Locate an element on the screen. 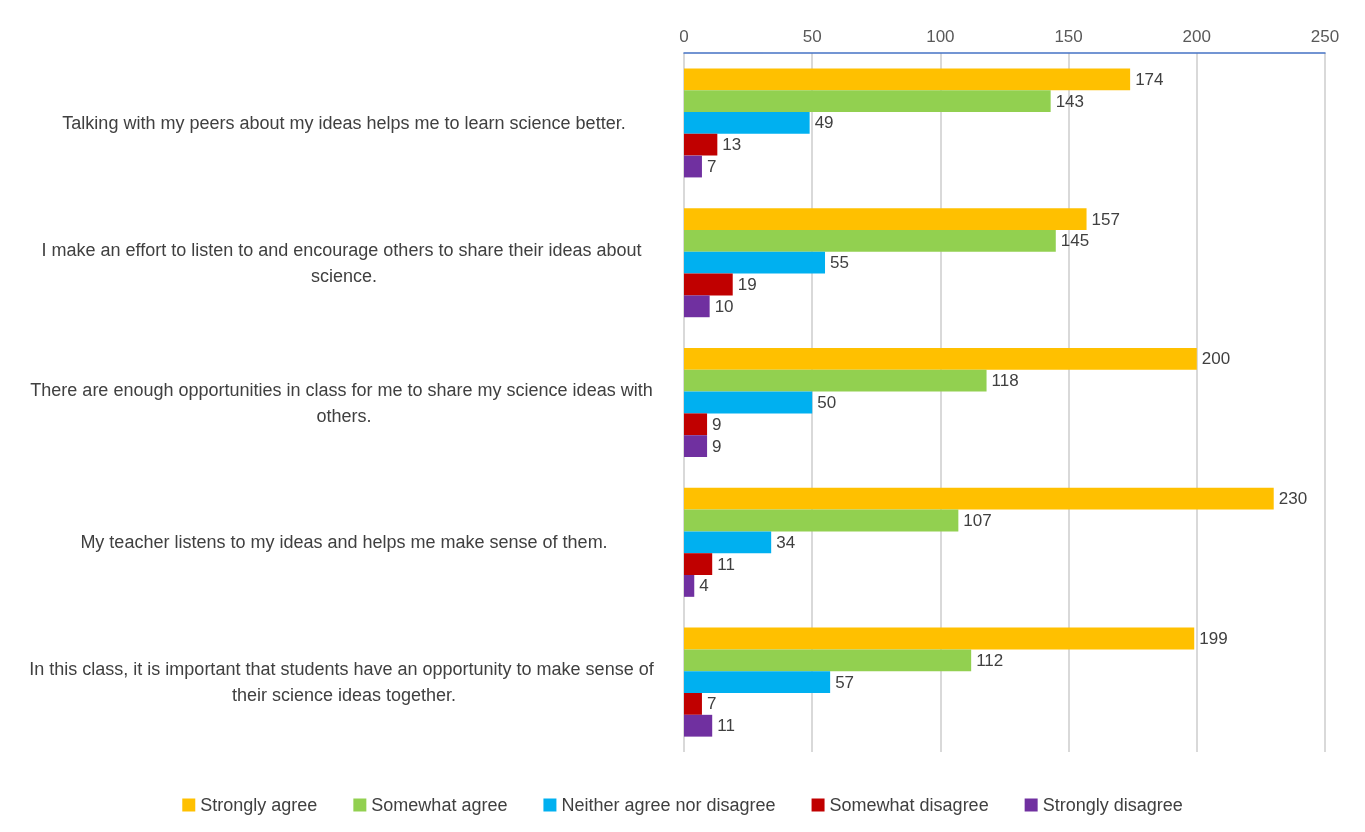 The image size is (1365, 832). y-tick-label: Talking with my peers about my ideas helps me to learn science better. is located at coordinates (344, 122).